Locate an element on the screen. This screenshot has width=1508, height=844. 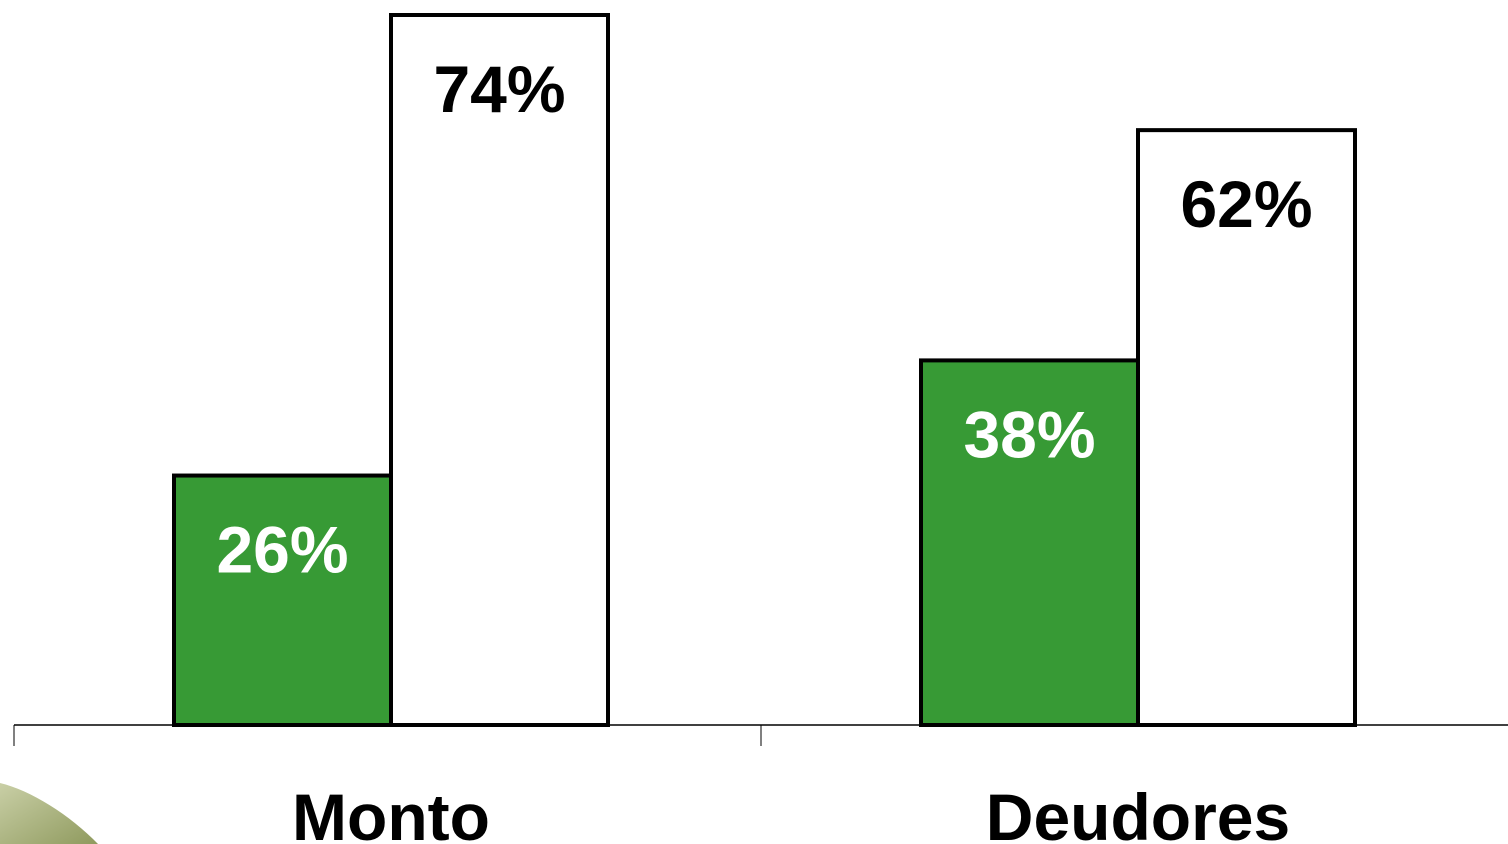
data-label-monto-series-1: 74% is located at coordinates (499, 89).